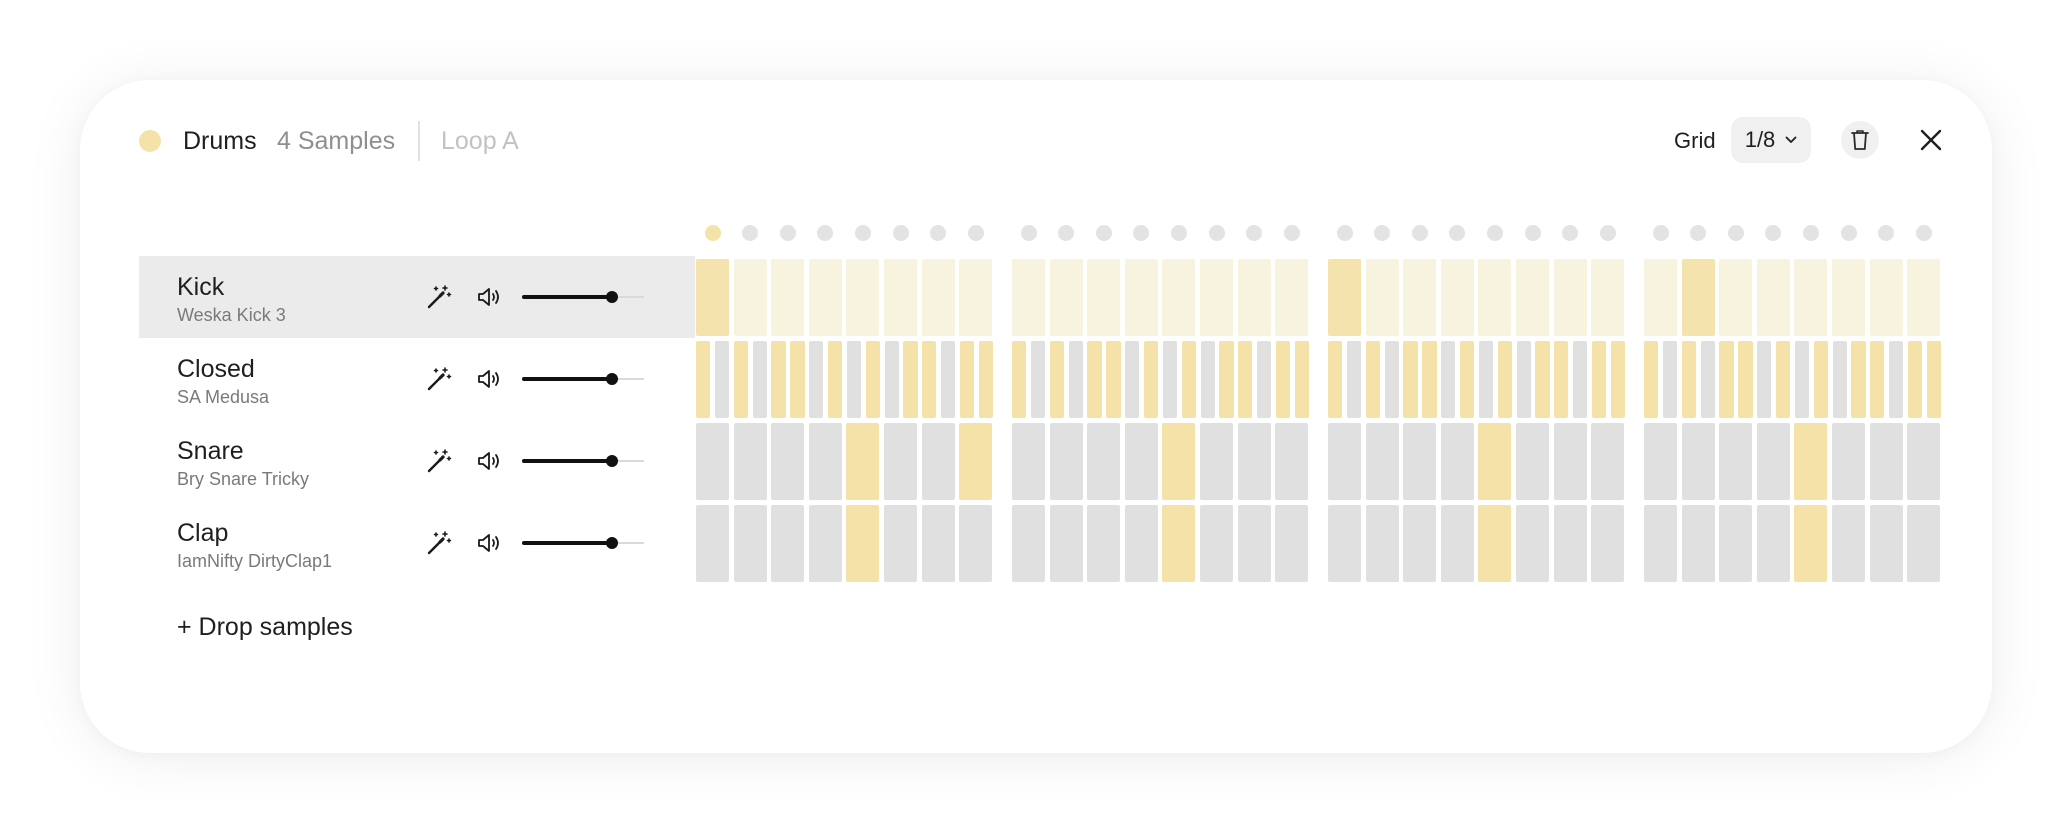 The width and height of the screenshot is (2072, 834). What do you see at coordinates (1931, 140) in the screenshot?
I see `close-button` at bounding box center [1931, 140].